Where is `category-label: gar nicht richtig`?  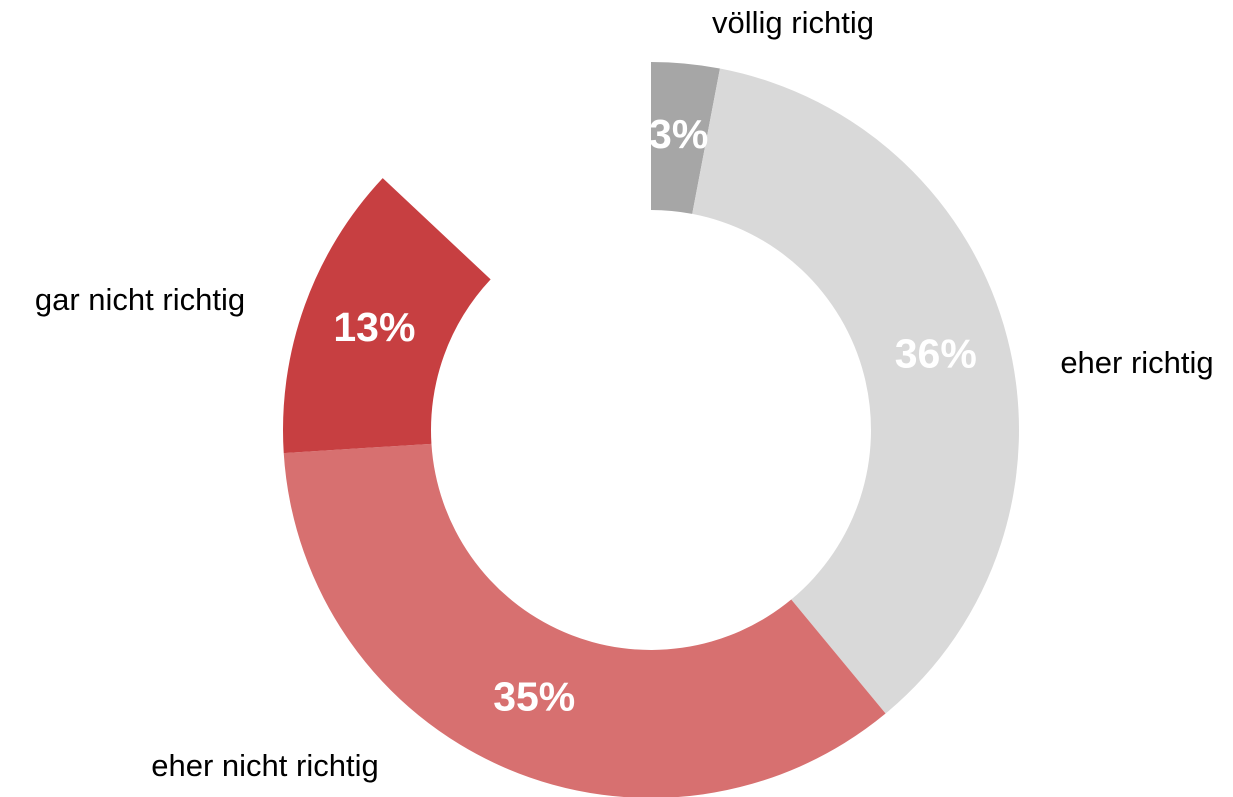
category-label: gar nicht richtig is located at coordinates (140, 299).